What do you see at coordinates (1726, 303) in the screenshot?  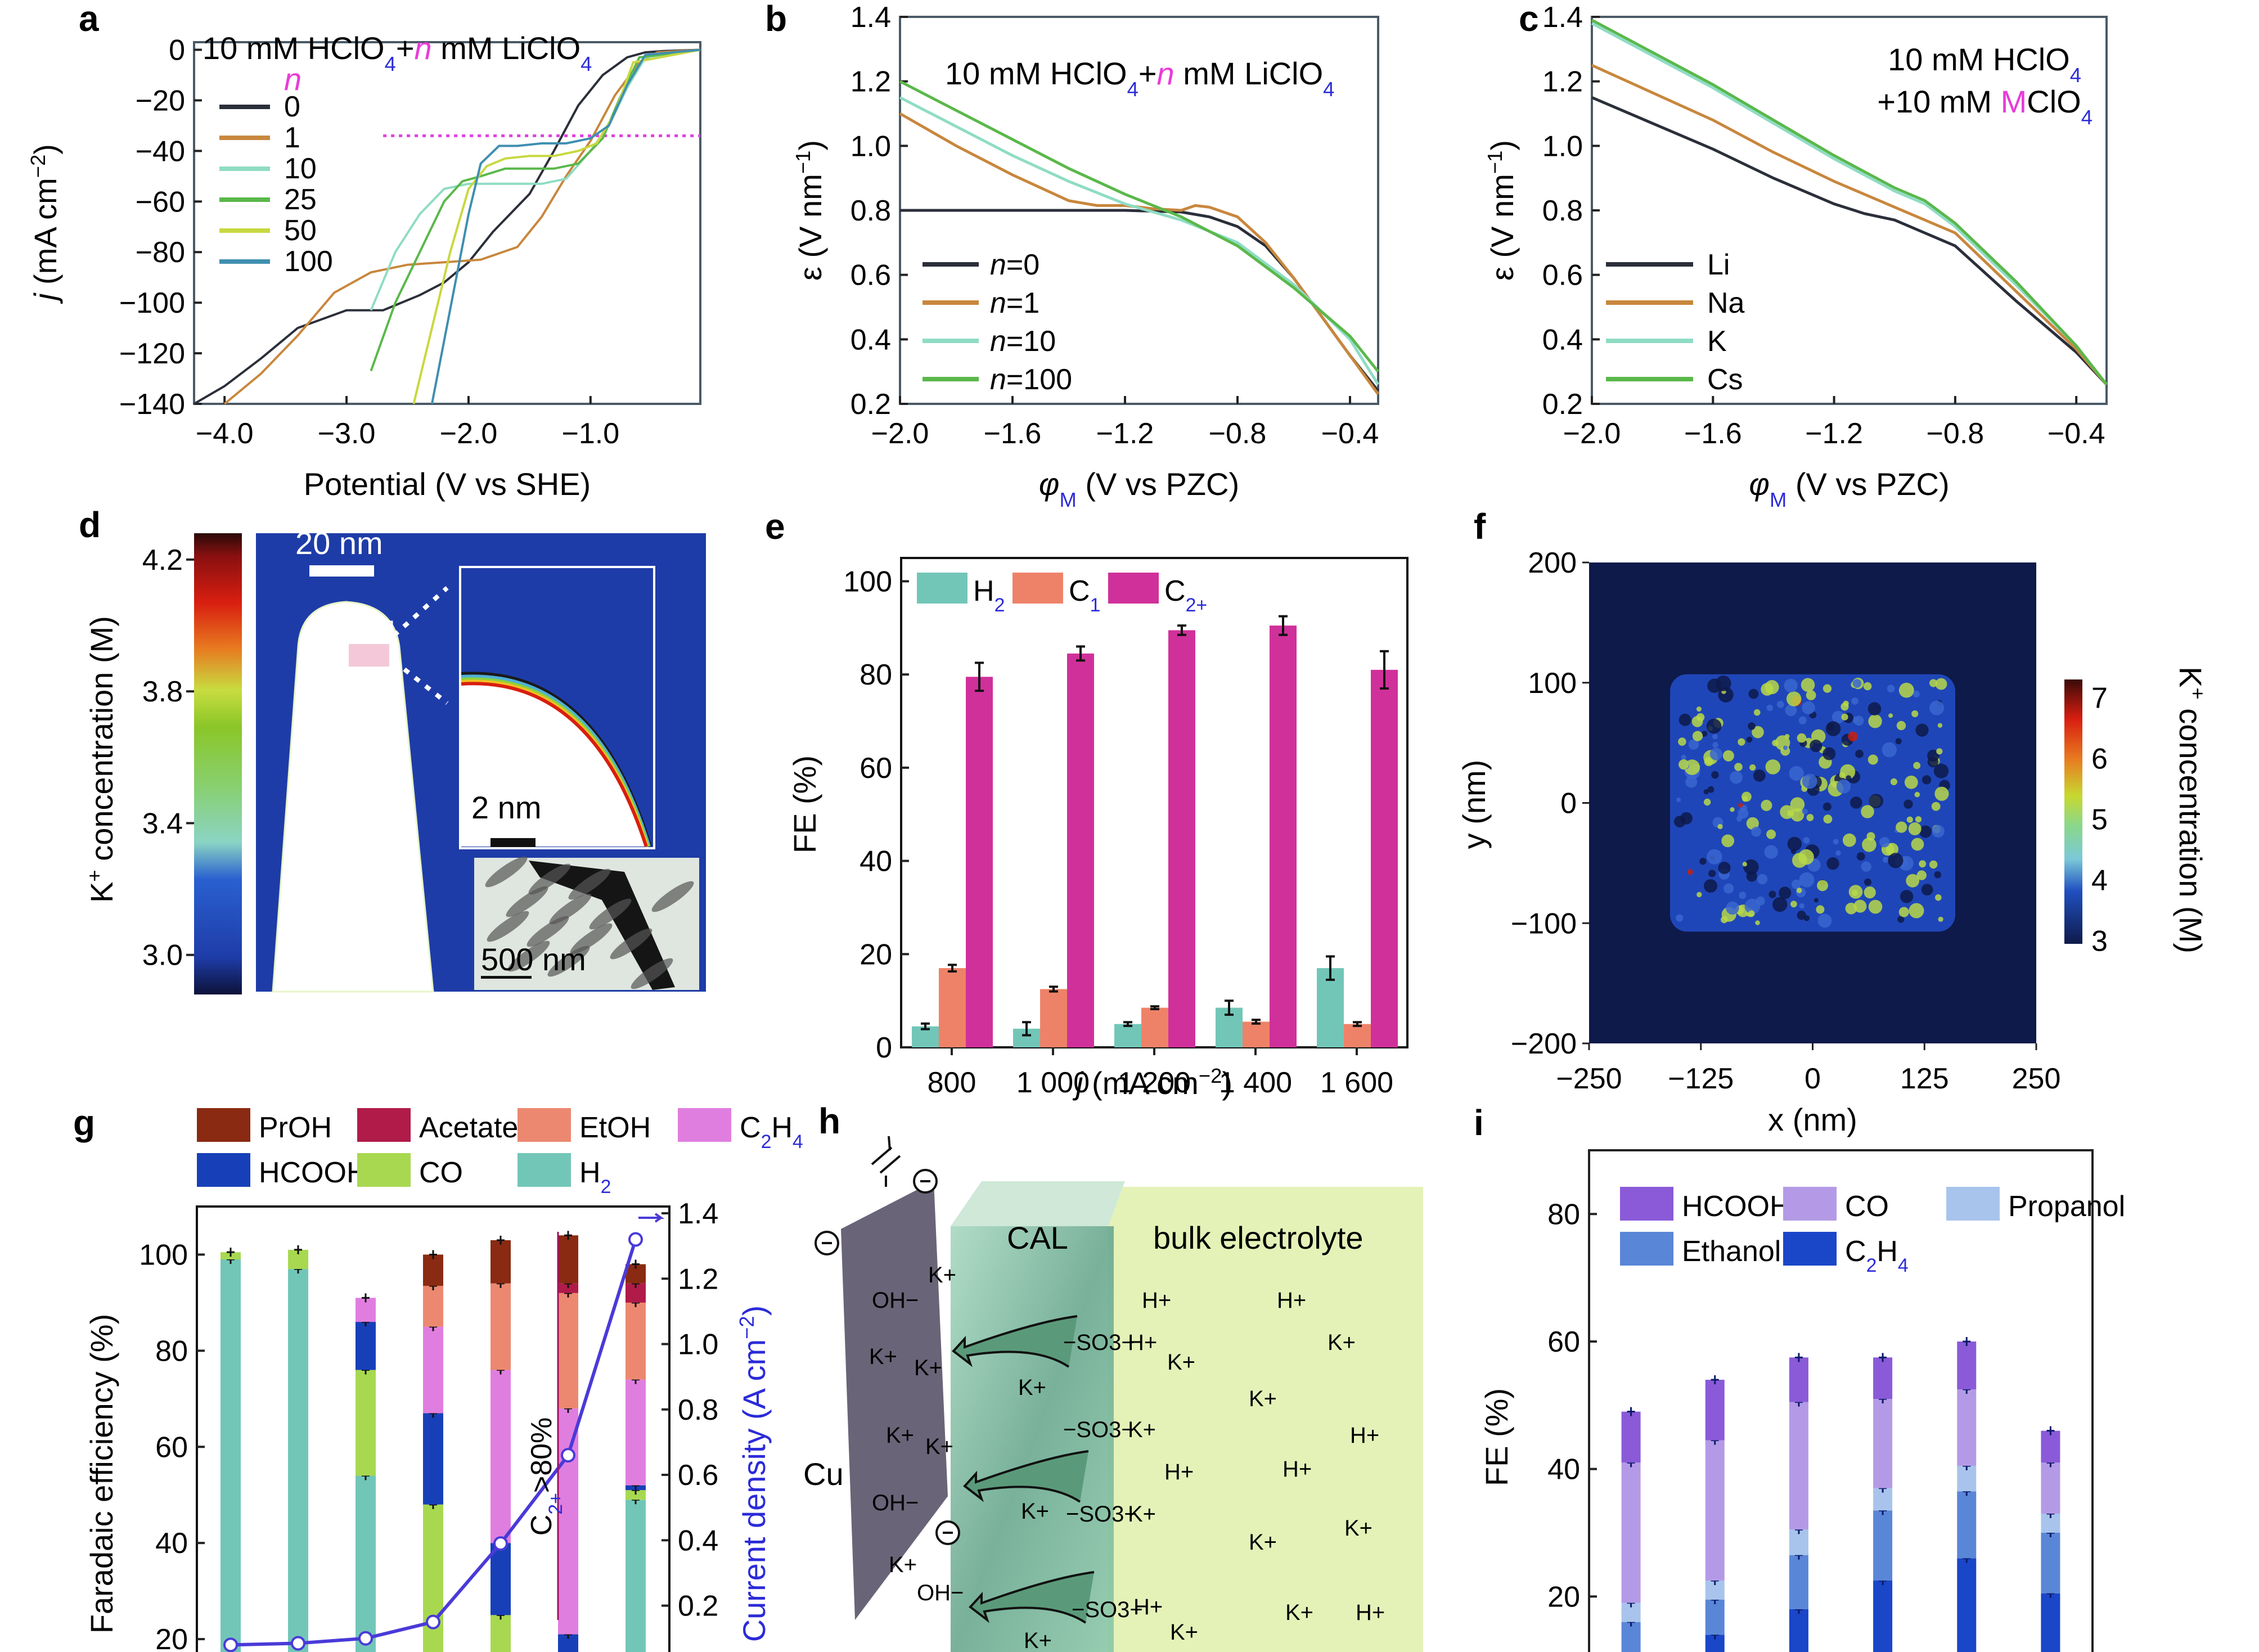 I see `legend-label: Na` at bounding box center [1726, 303].